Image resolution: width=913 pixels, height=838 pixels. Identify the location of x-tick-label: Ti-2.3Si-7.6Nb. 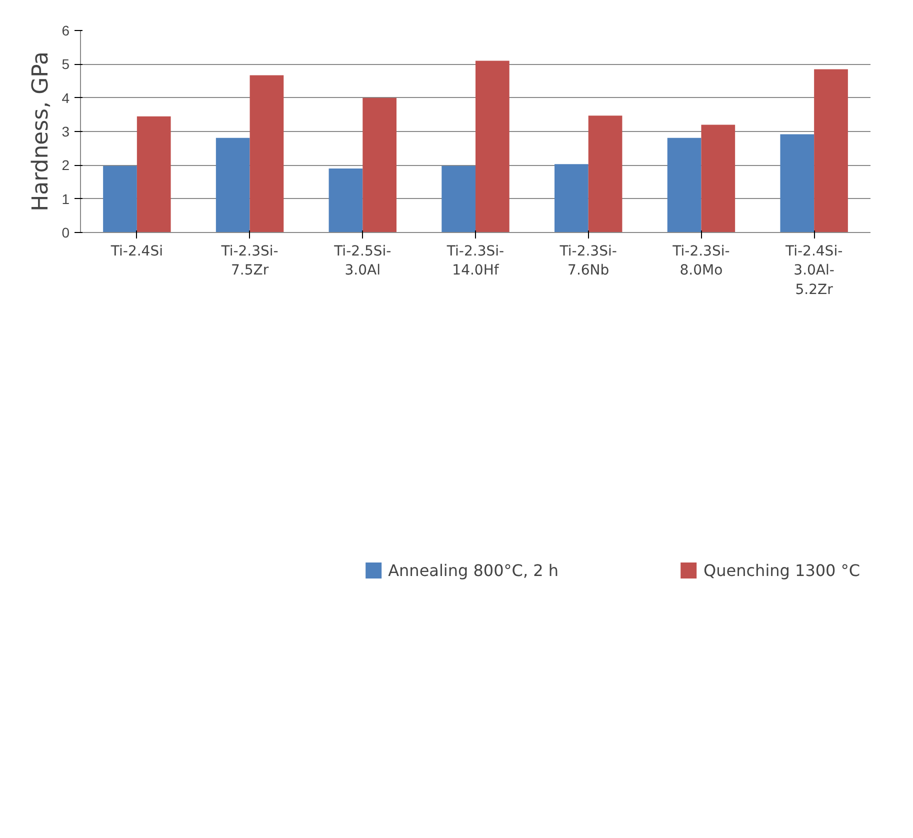
(587, 261).